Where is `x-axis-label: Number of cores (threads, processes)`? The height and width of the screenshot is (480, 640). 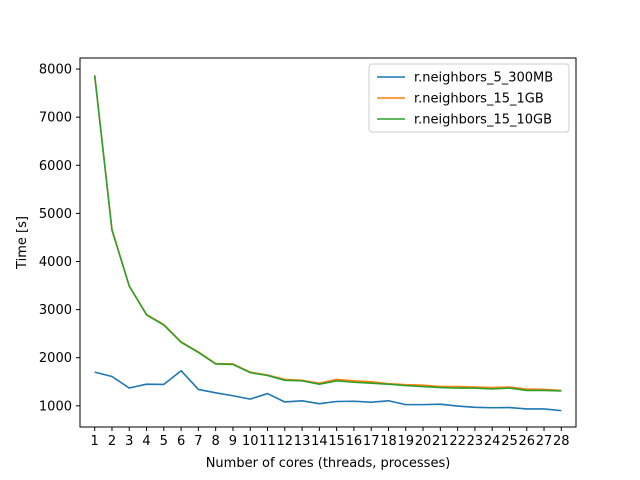
x-axis-label: Number of cores (threads, processes) is located at coordinates (328, 463).